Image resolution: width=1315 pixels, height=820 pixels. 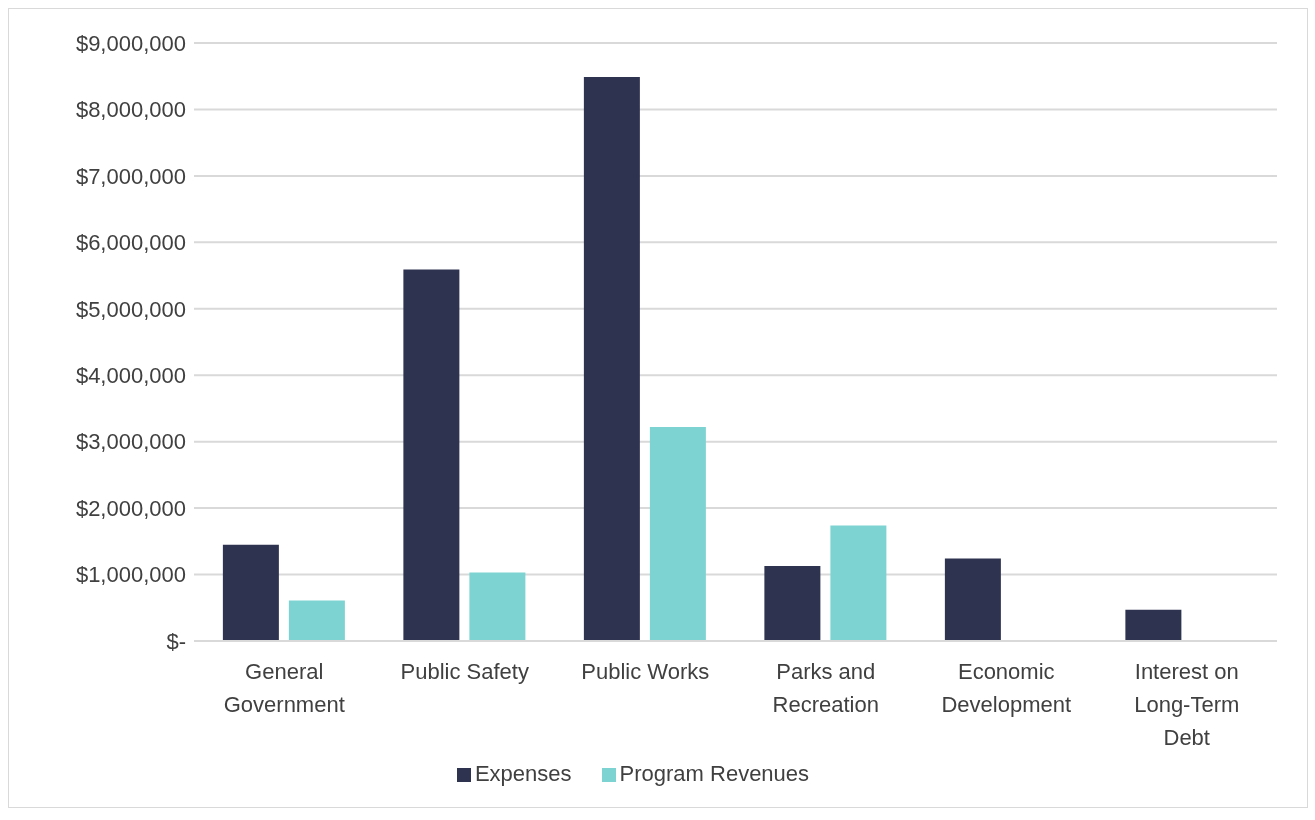 What do you see at coordinates (284, 688) in the screenshot?
I see `x-tick-label: General Government` at bounding box center [284, 688].